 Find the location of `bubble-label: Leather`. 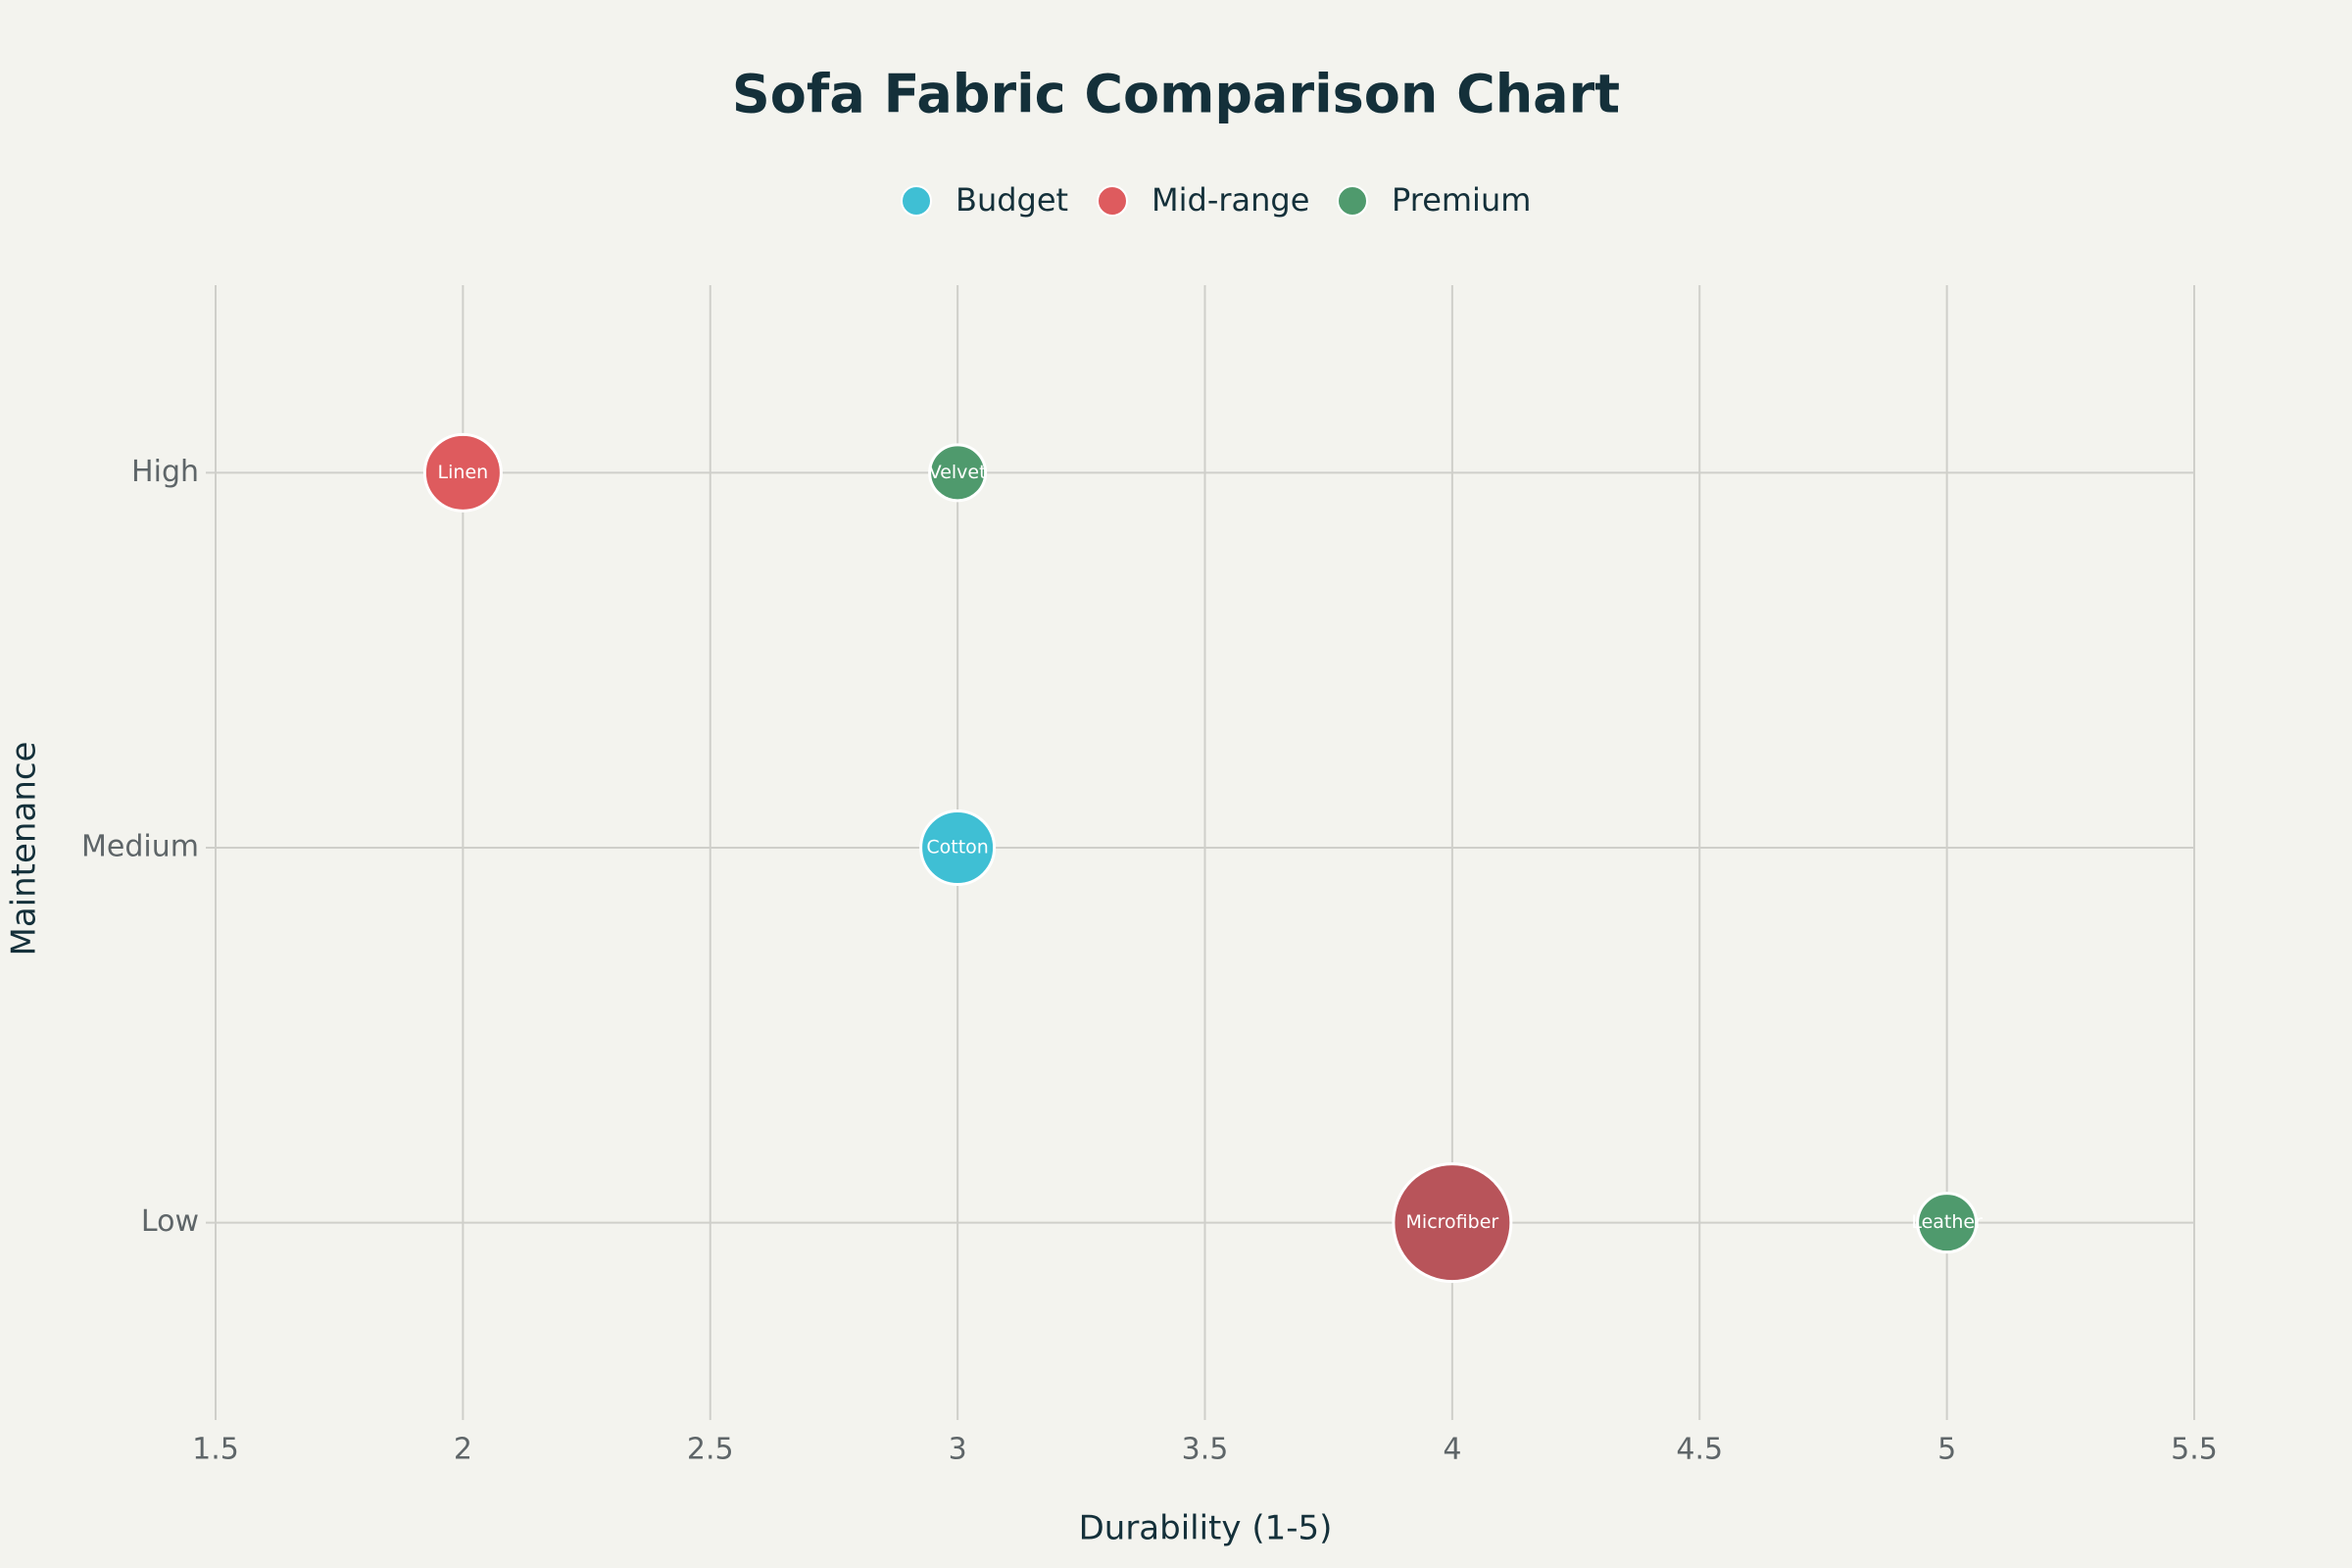

bubble-label: Leather is located at coordinates (1947, 1222).